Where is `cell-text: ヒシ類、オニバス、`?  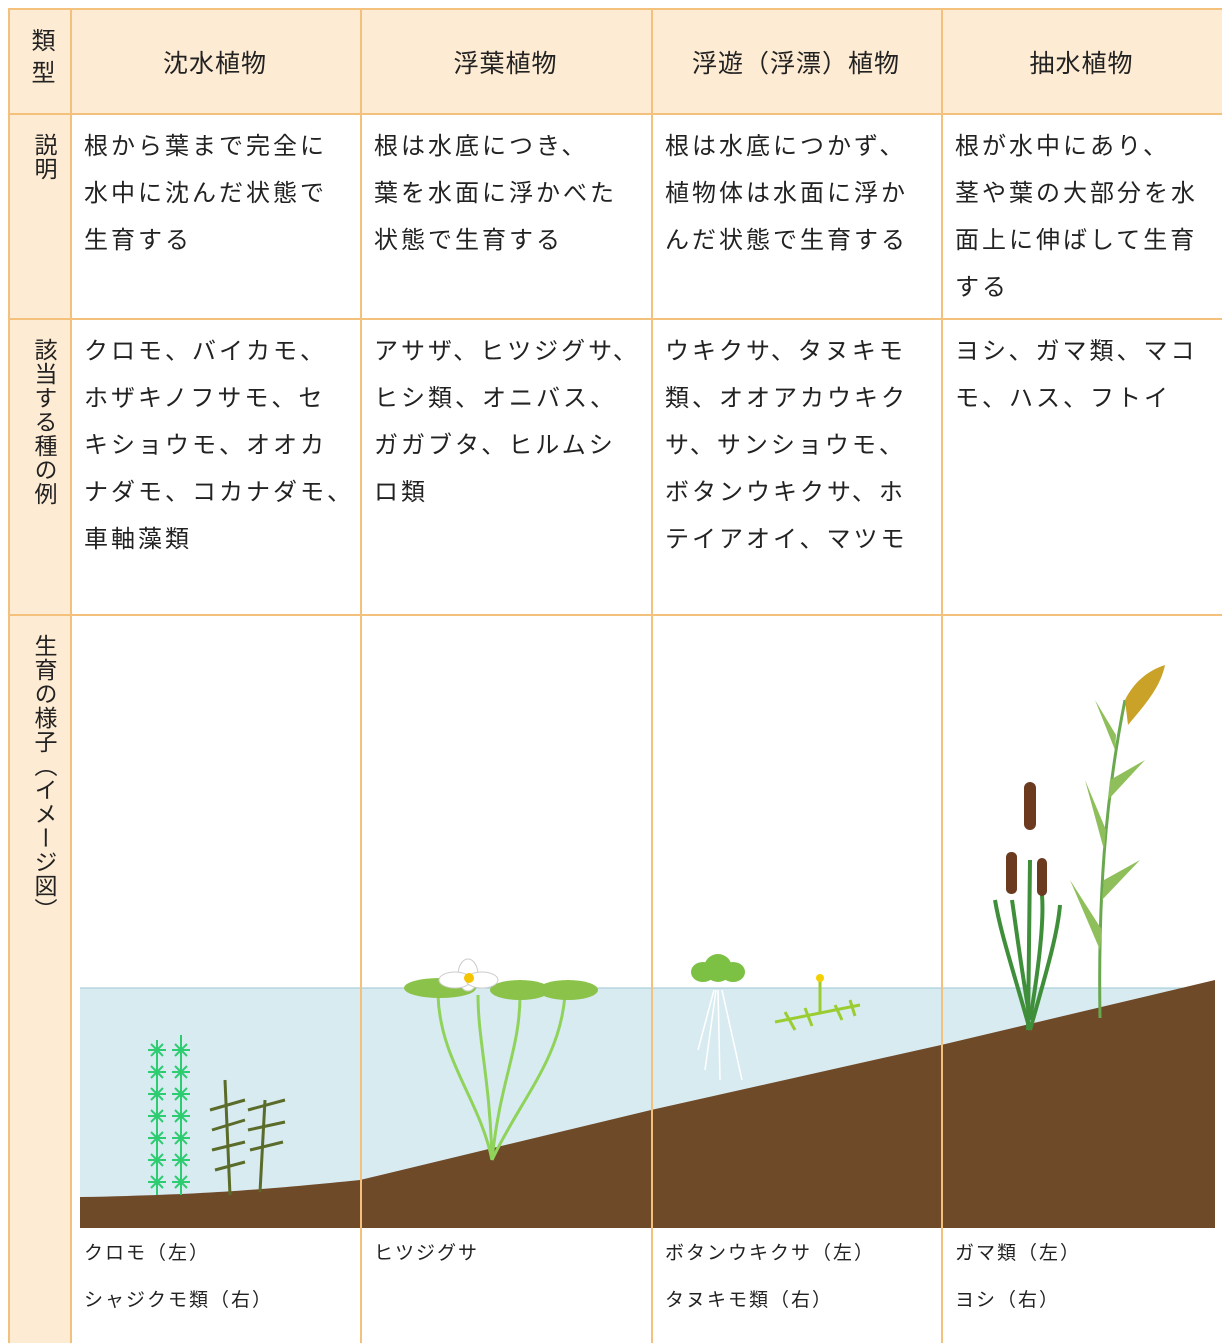 cell-text: ヒシ類、オニバス、 is located at coordinates (495, 398).